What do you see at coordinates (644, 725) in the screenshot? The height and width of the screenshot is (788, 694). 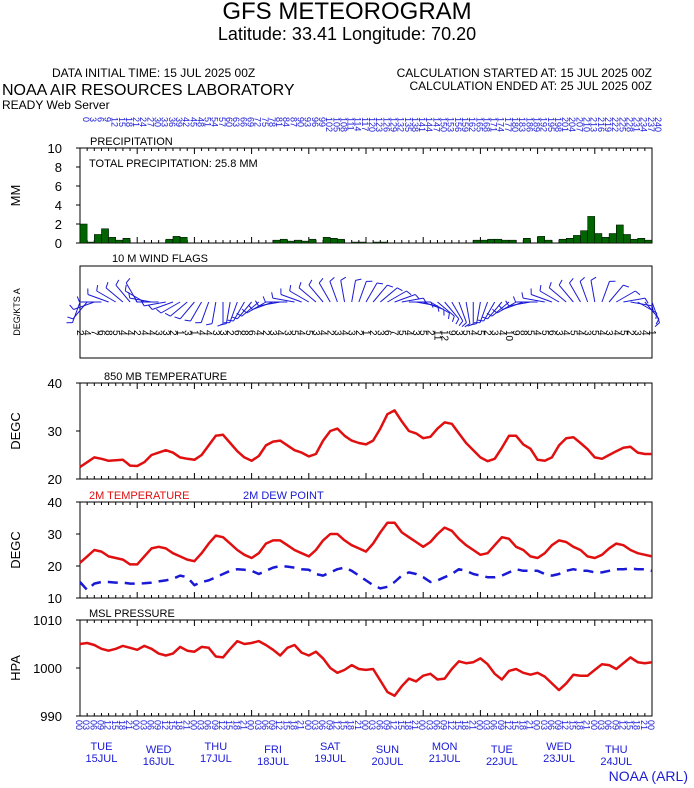 I see `utc-label: 21` at bounding box center [644, 725].